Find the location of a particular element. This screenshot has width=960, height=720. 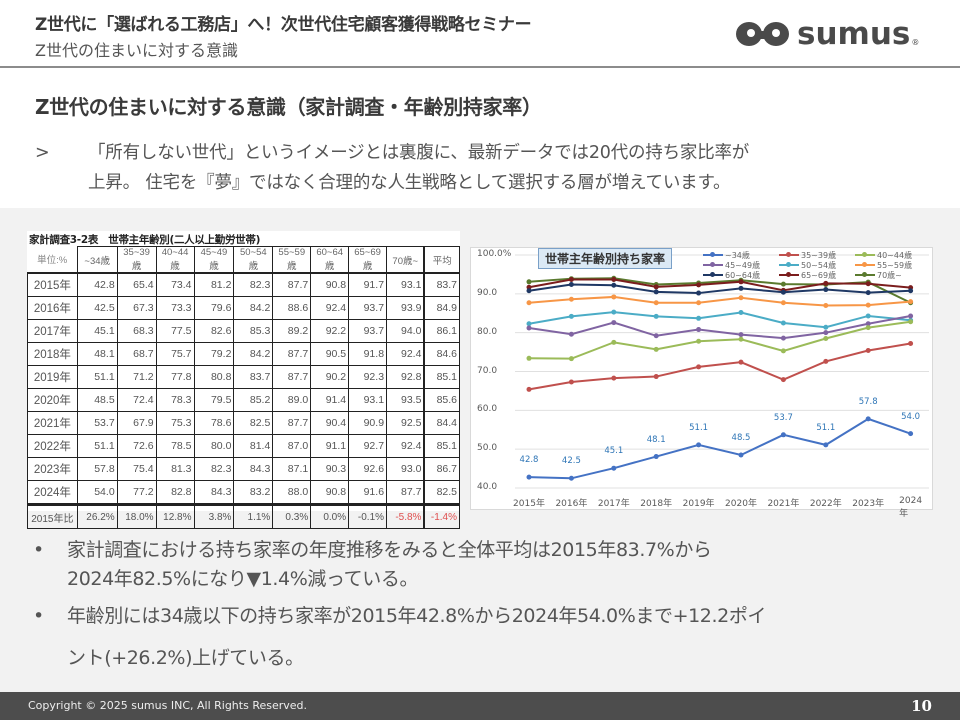

table-cell: 85.2 is located at coordinates (253, 400).